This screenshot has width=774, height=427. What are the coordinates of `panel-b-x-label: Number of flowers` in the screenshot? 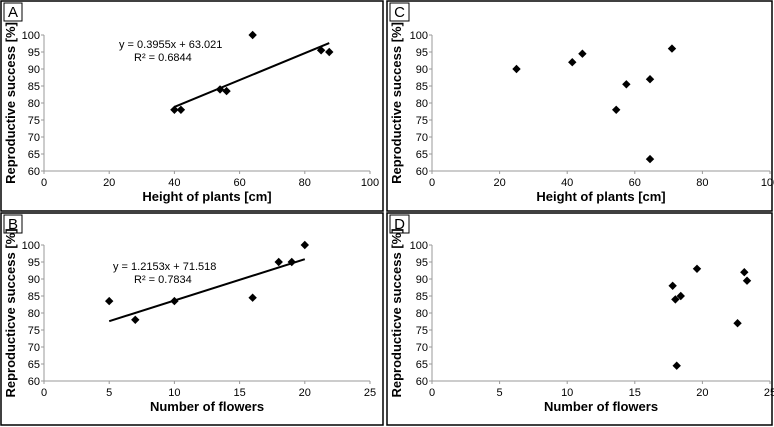 It's located at (207, 406).